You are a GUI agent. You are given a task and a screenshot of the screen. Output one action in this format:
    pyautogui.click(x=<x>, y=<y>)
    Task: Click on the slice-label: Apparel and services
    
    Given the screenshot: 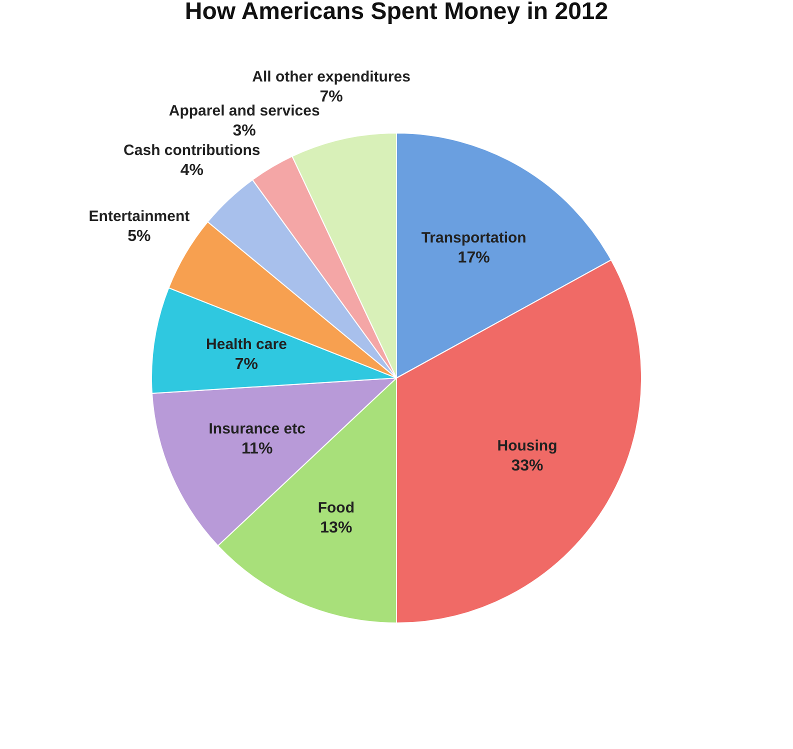 What is the action you would take?
    pyautogui.click(x=244, y=111)
    